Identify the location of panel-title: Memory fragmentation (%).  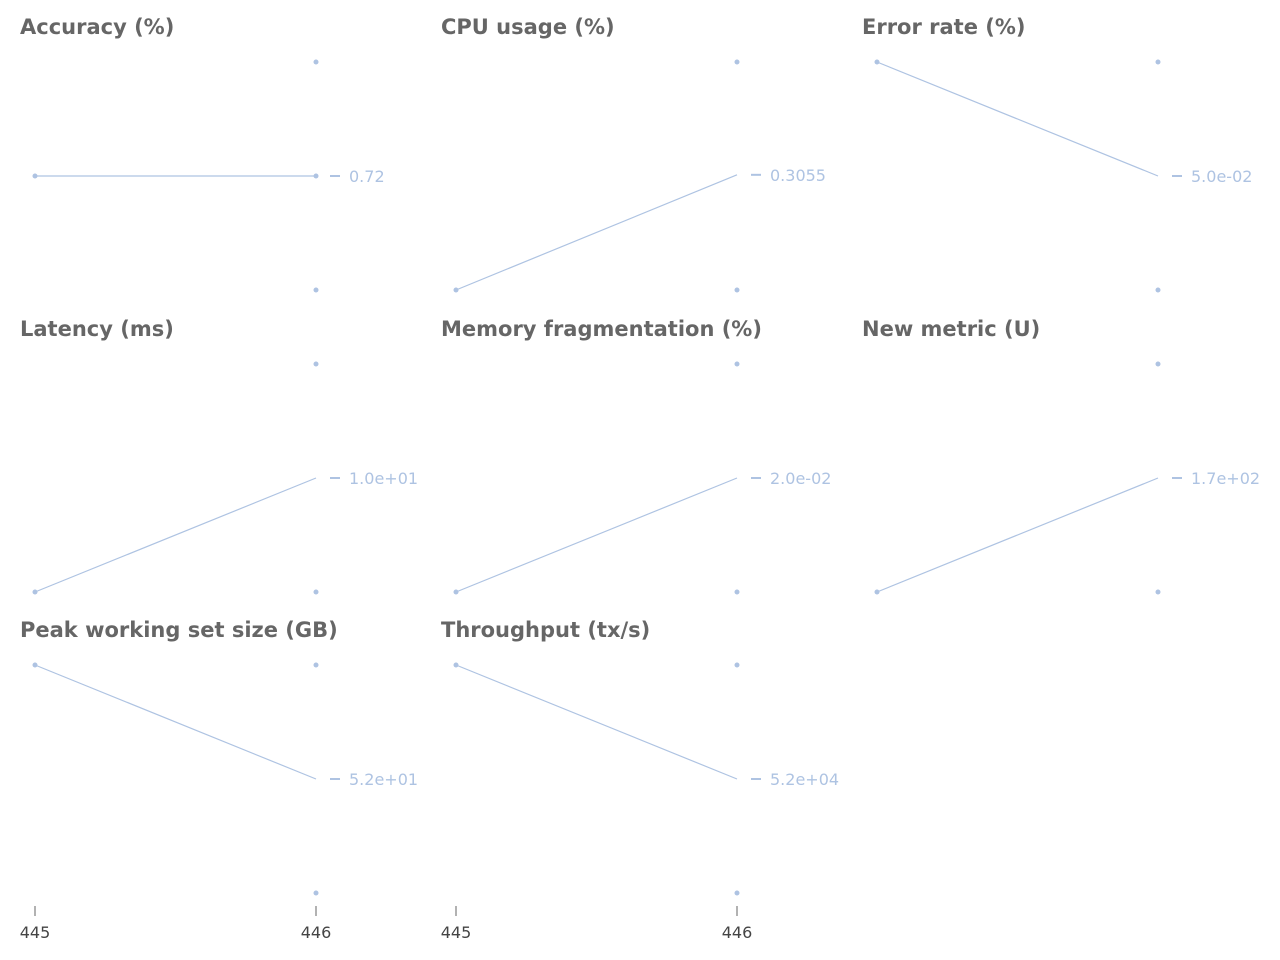
(601, 329).